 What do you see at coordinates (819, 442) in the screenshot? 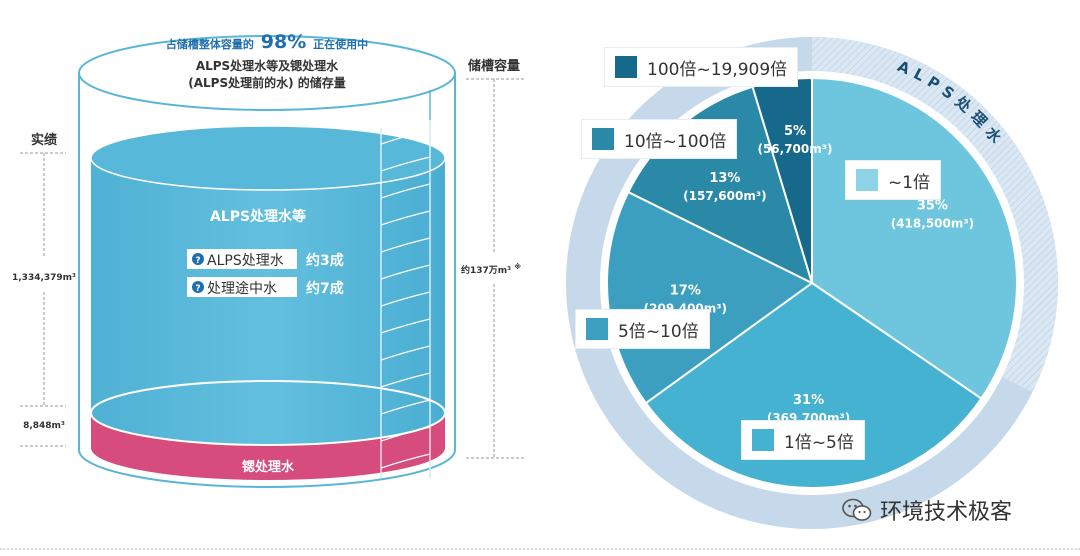
I see `legend-label: 1倍~5倍` at bounding box center [819, 442].